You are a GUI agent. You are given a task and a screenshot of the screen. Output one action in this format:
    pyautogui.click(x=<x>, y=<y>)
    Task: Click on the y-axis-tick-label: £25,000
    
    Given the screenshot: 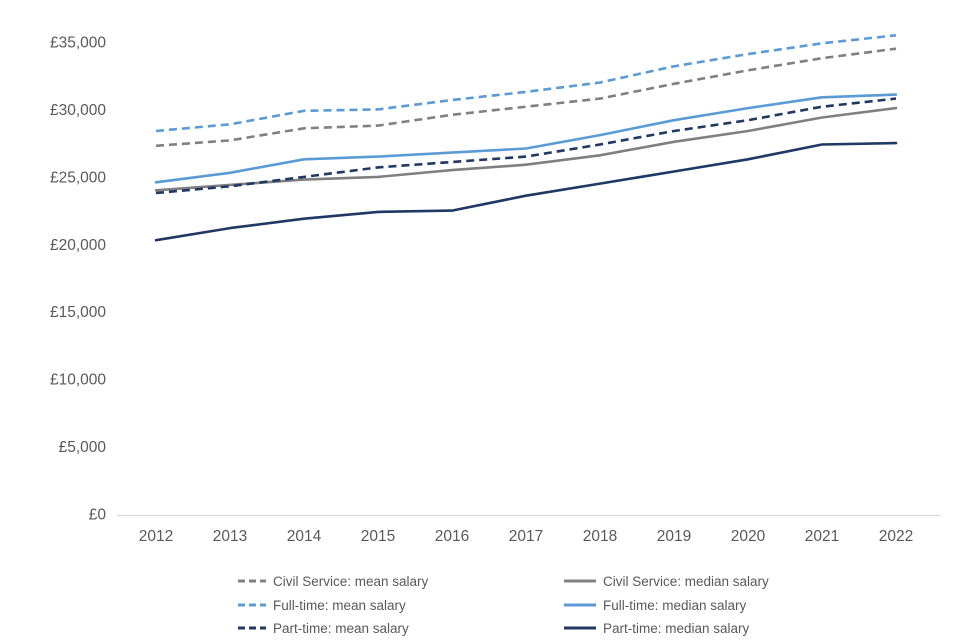 What is the action you would take?
    pyautogui.click(x=78, y=177)
    